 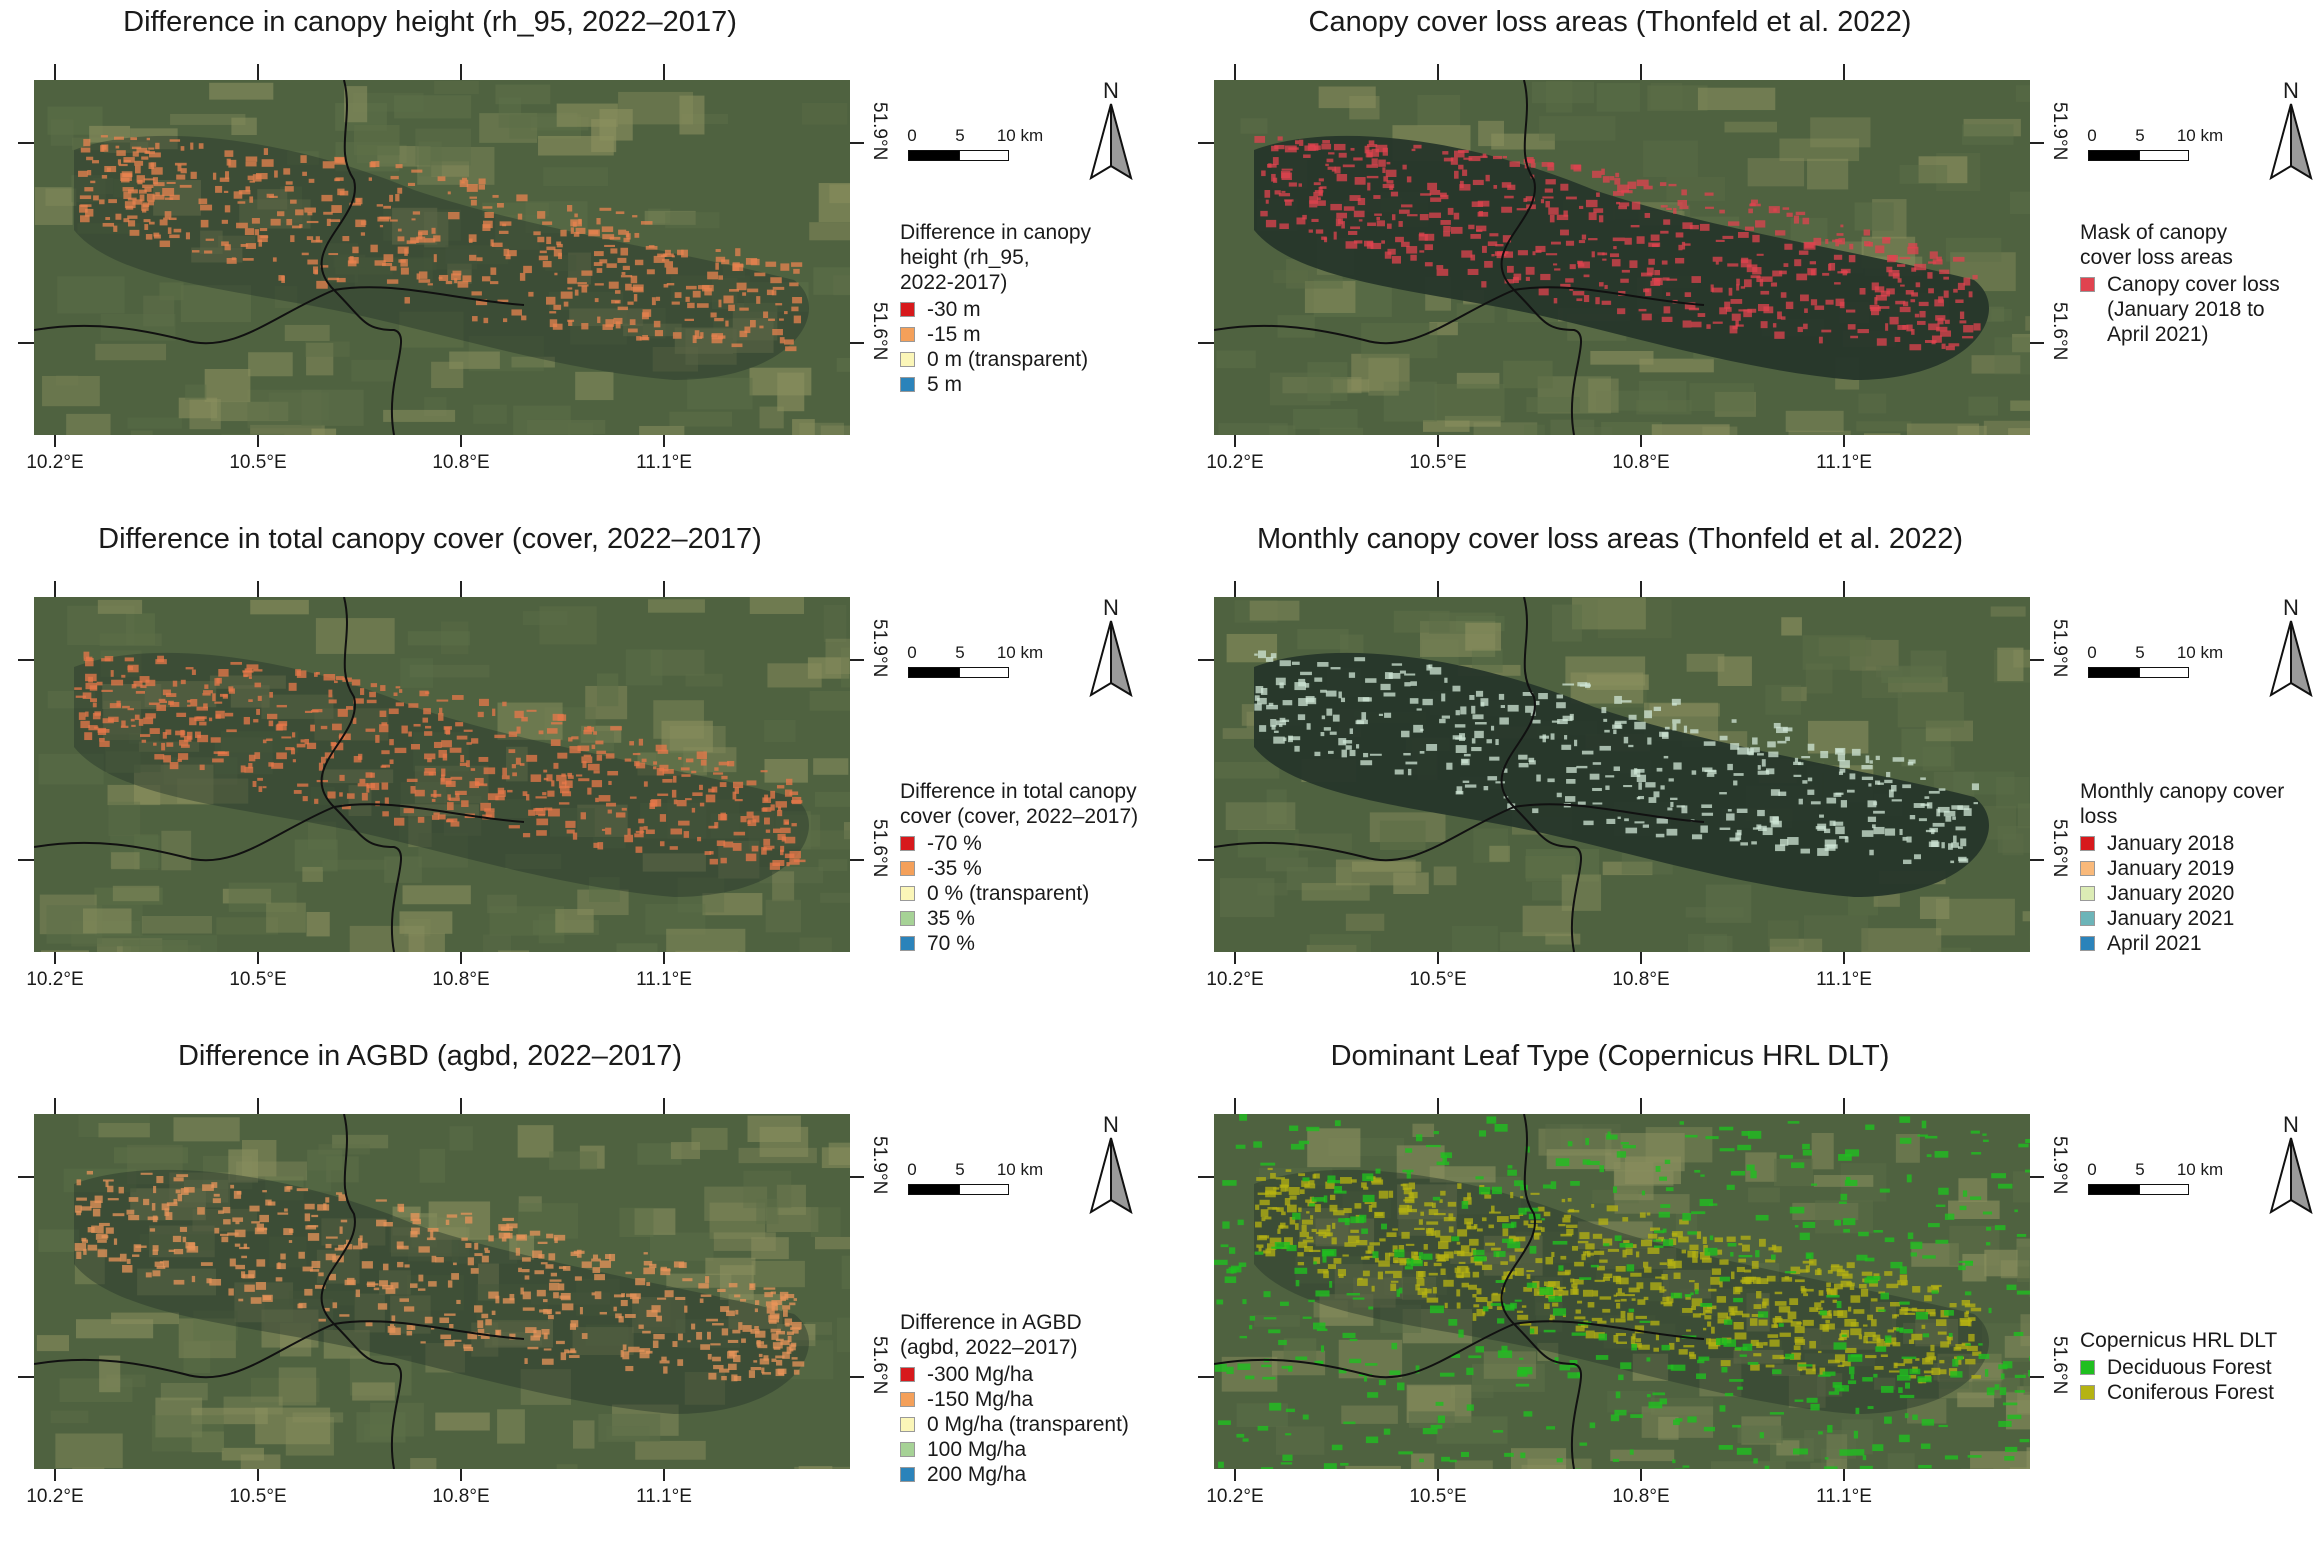 I want to click on legend-label: April 2021), so click(x=2158, y=334).